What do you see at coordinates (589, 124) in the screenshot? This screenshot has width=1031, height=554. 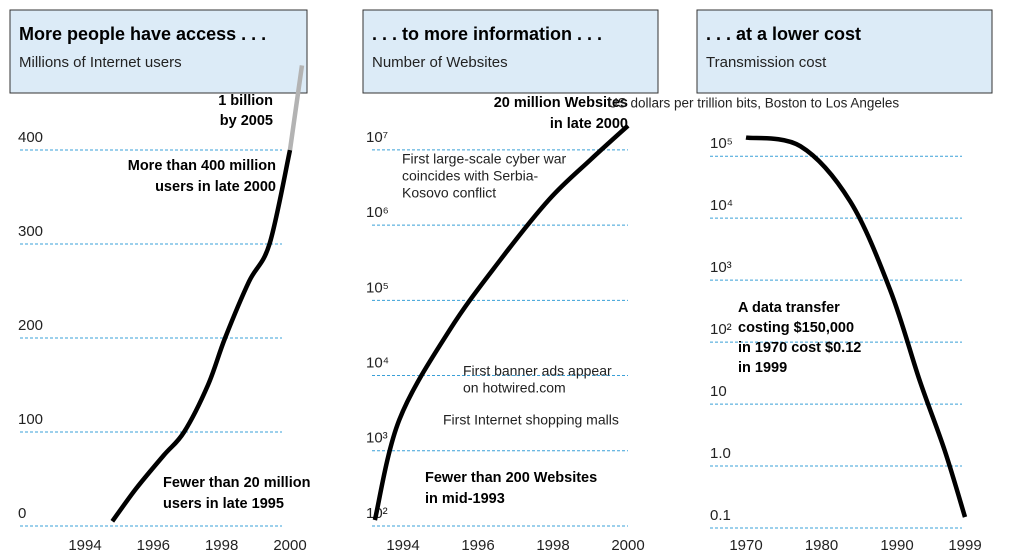 I see `annotation: in late 2000` at bounding box center [589, 124].